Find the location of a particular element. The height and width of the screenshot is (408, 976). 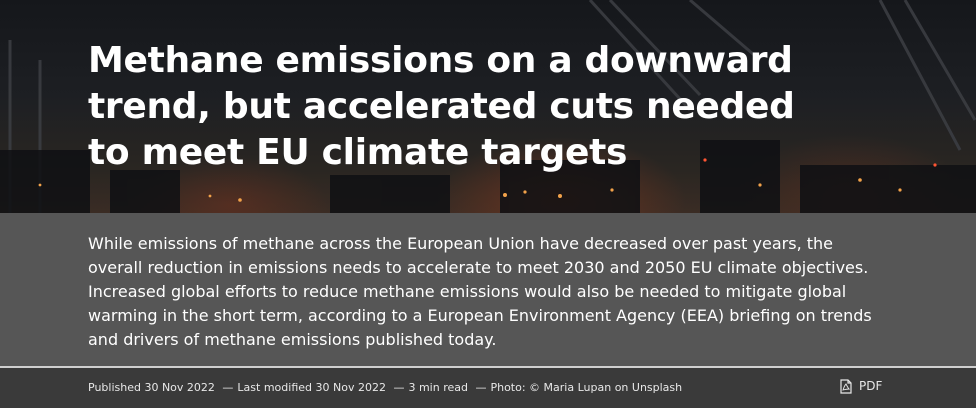

pdf-file-icon is located at coordinates (846, 386).